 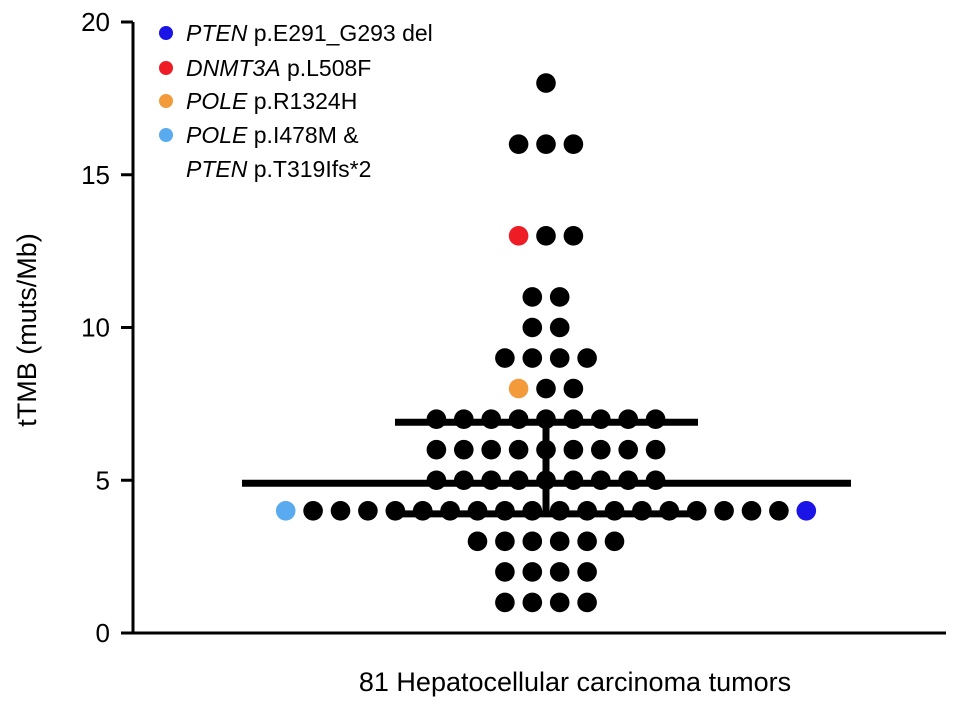 I want to click on legend-entry: DNMT3A p.L508F, so click(x=278, y=68).